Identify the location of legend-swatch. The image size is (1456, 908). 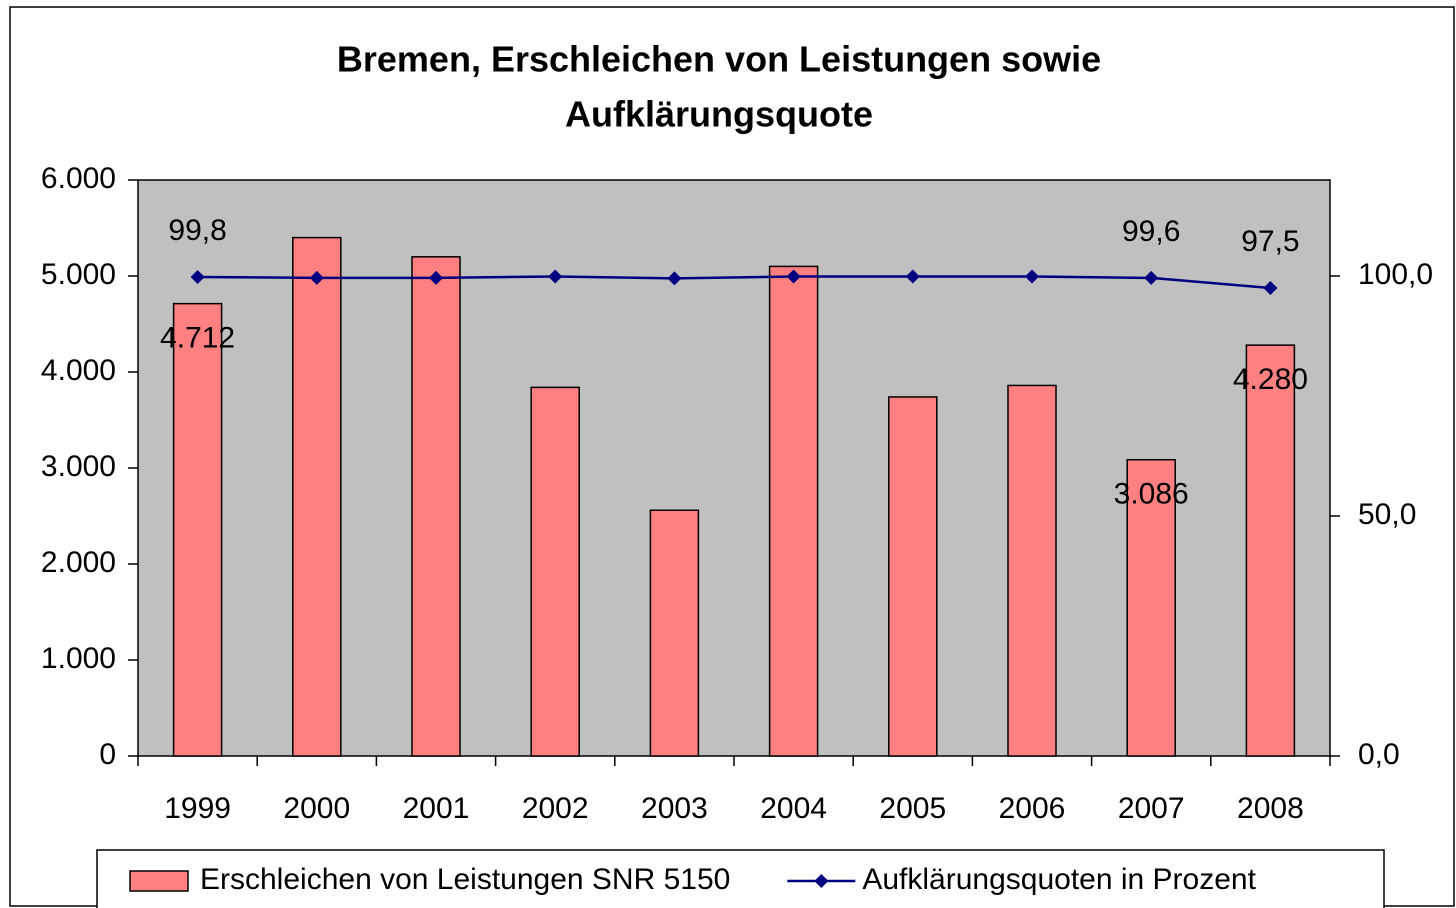
(159, 881).